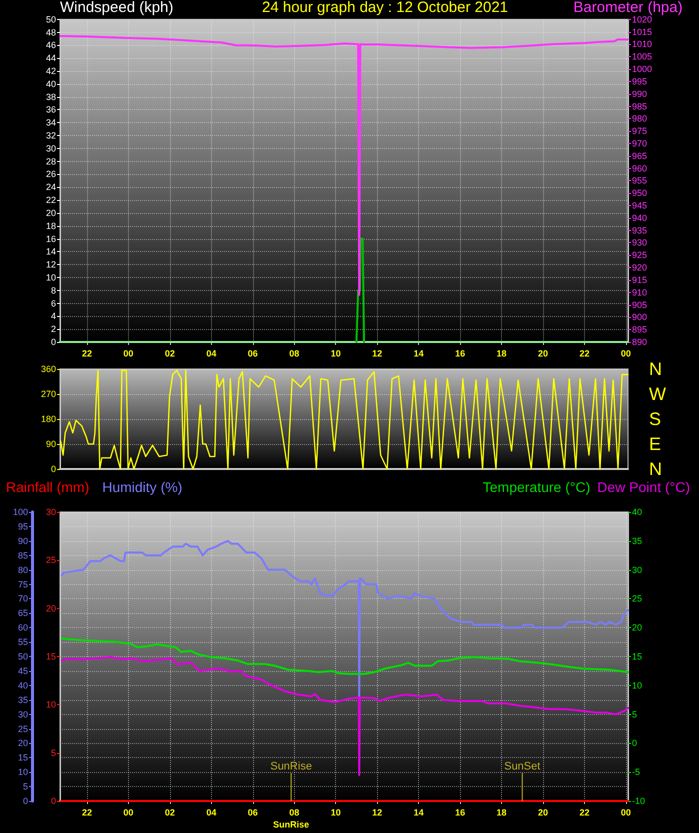 This screenshot has height=833, width=699. I want to click on ref-line-label: SunSet, so click(522, 766).